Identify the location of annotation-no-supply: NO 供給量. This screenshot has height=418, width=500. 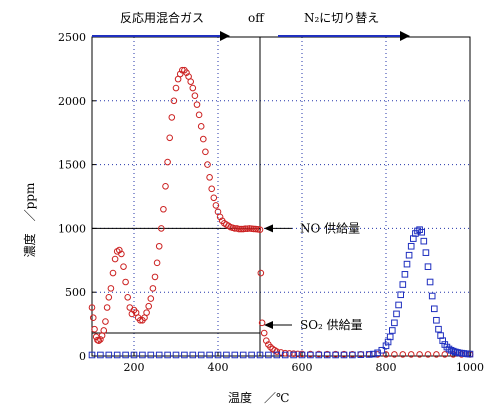
(330, 228).